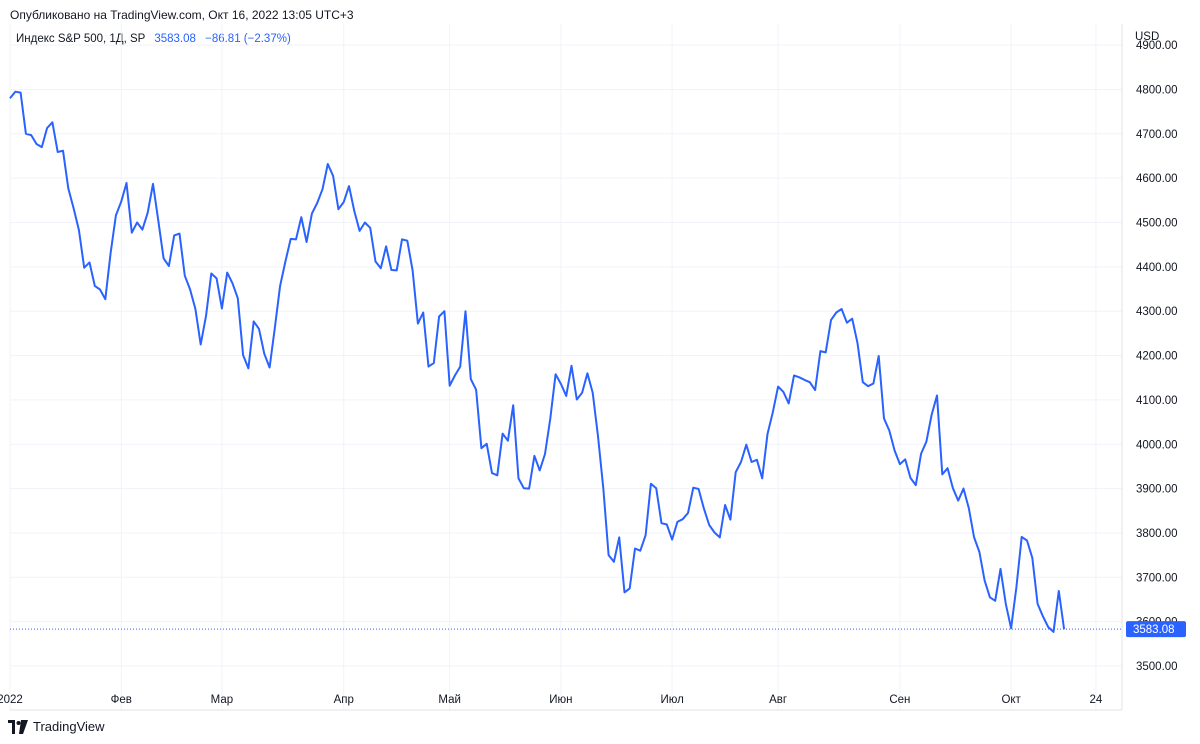 The height and width of the screenshot is (744, 1200). I want to click on price-change: −86.81 (−2.37%), so click(248, 39).